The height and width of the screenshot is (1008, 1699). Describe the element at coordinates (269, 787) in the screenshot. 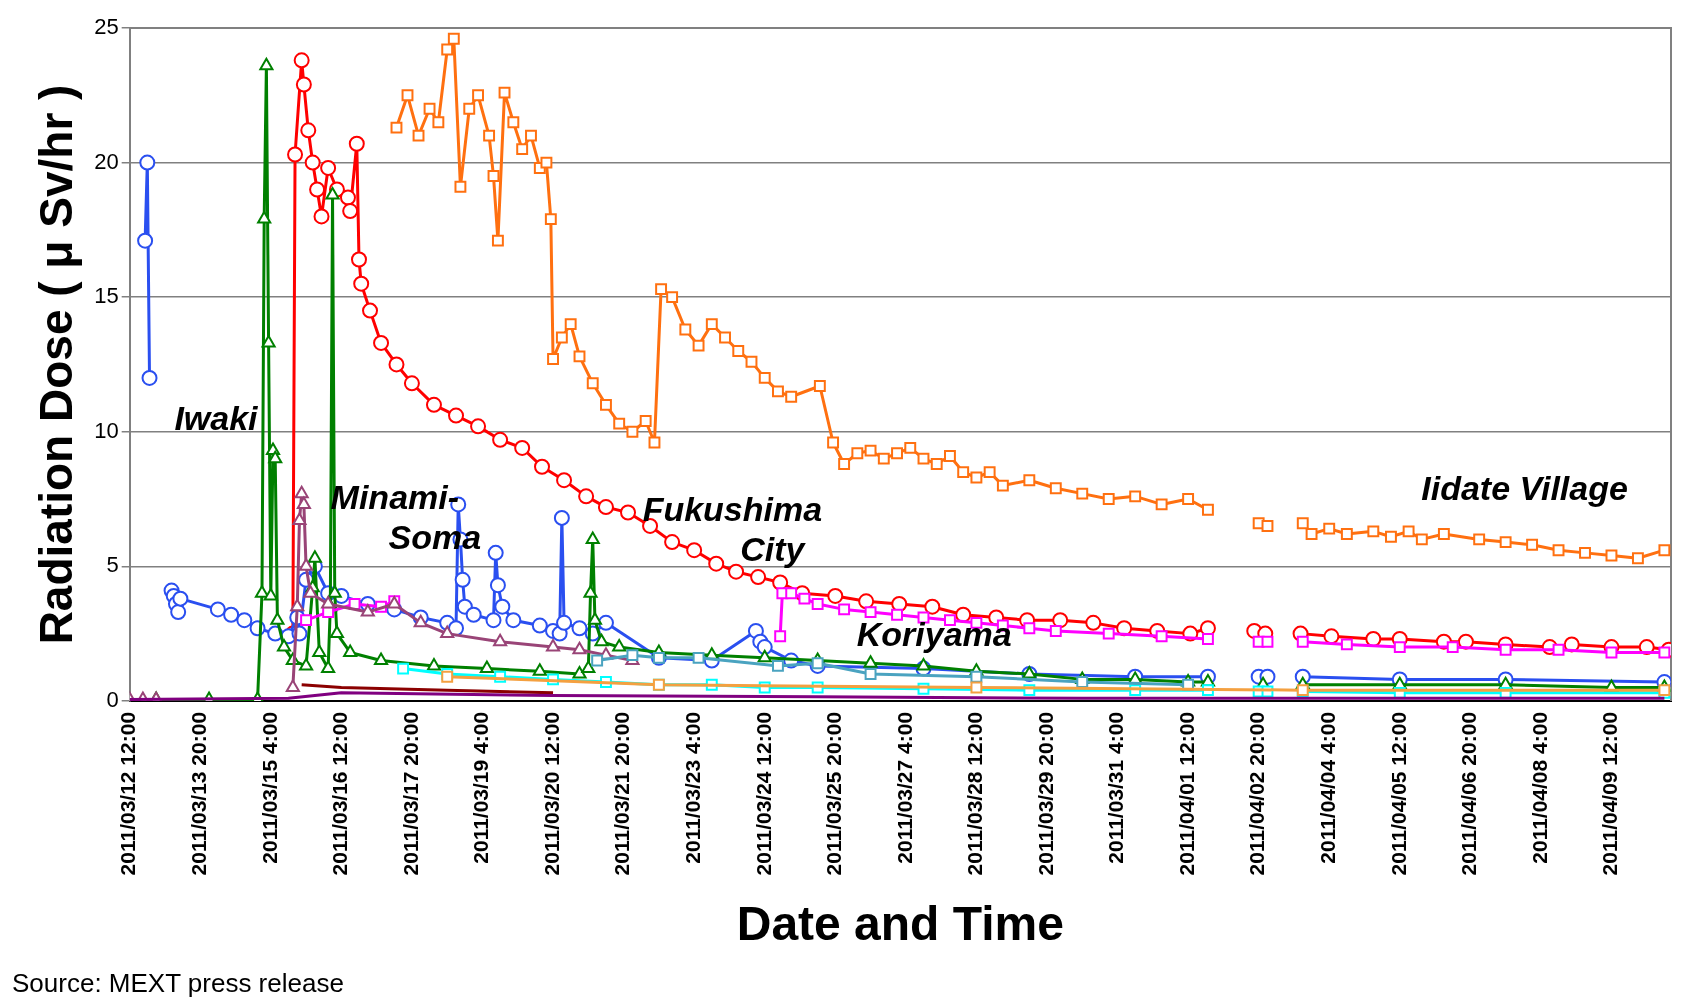

I see `x-tick-label: 2011/03/15 4:00` at that location.